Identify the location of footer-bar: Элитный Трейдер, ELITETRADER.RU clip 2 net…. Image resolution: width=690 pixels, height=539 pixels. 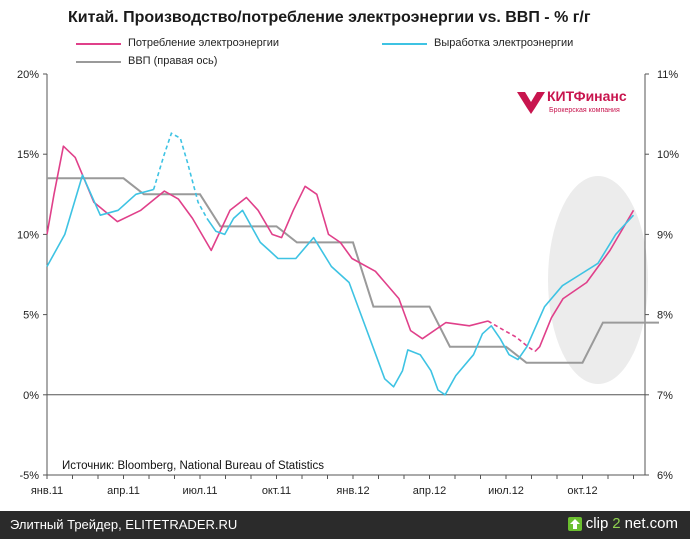
(345, 525).